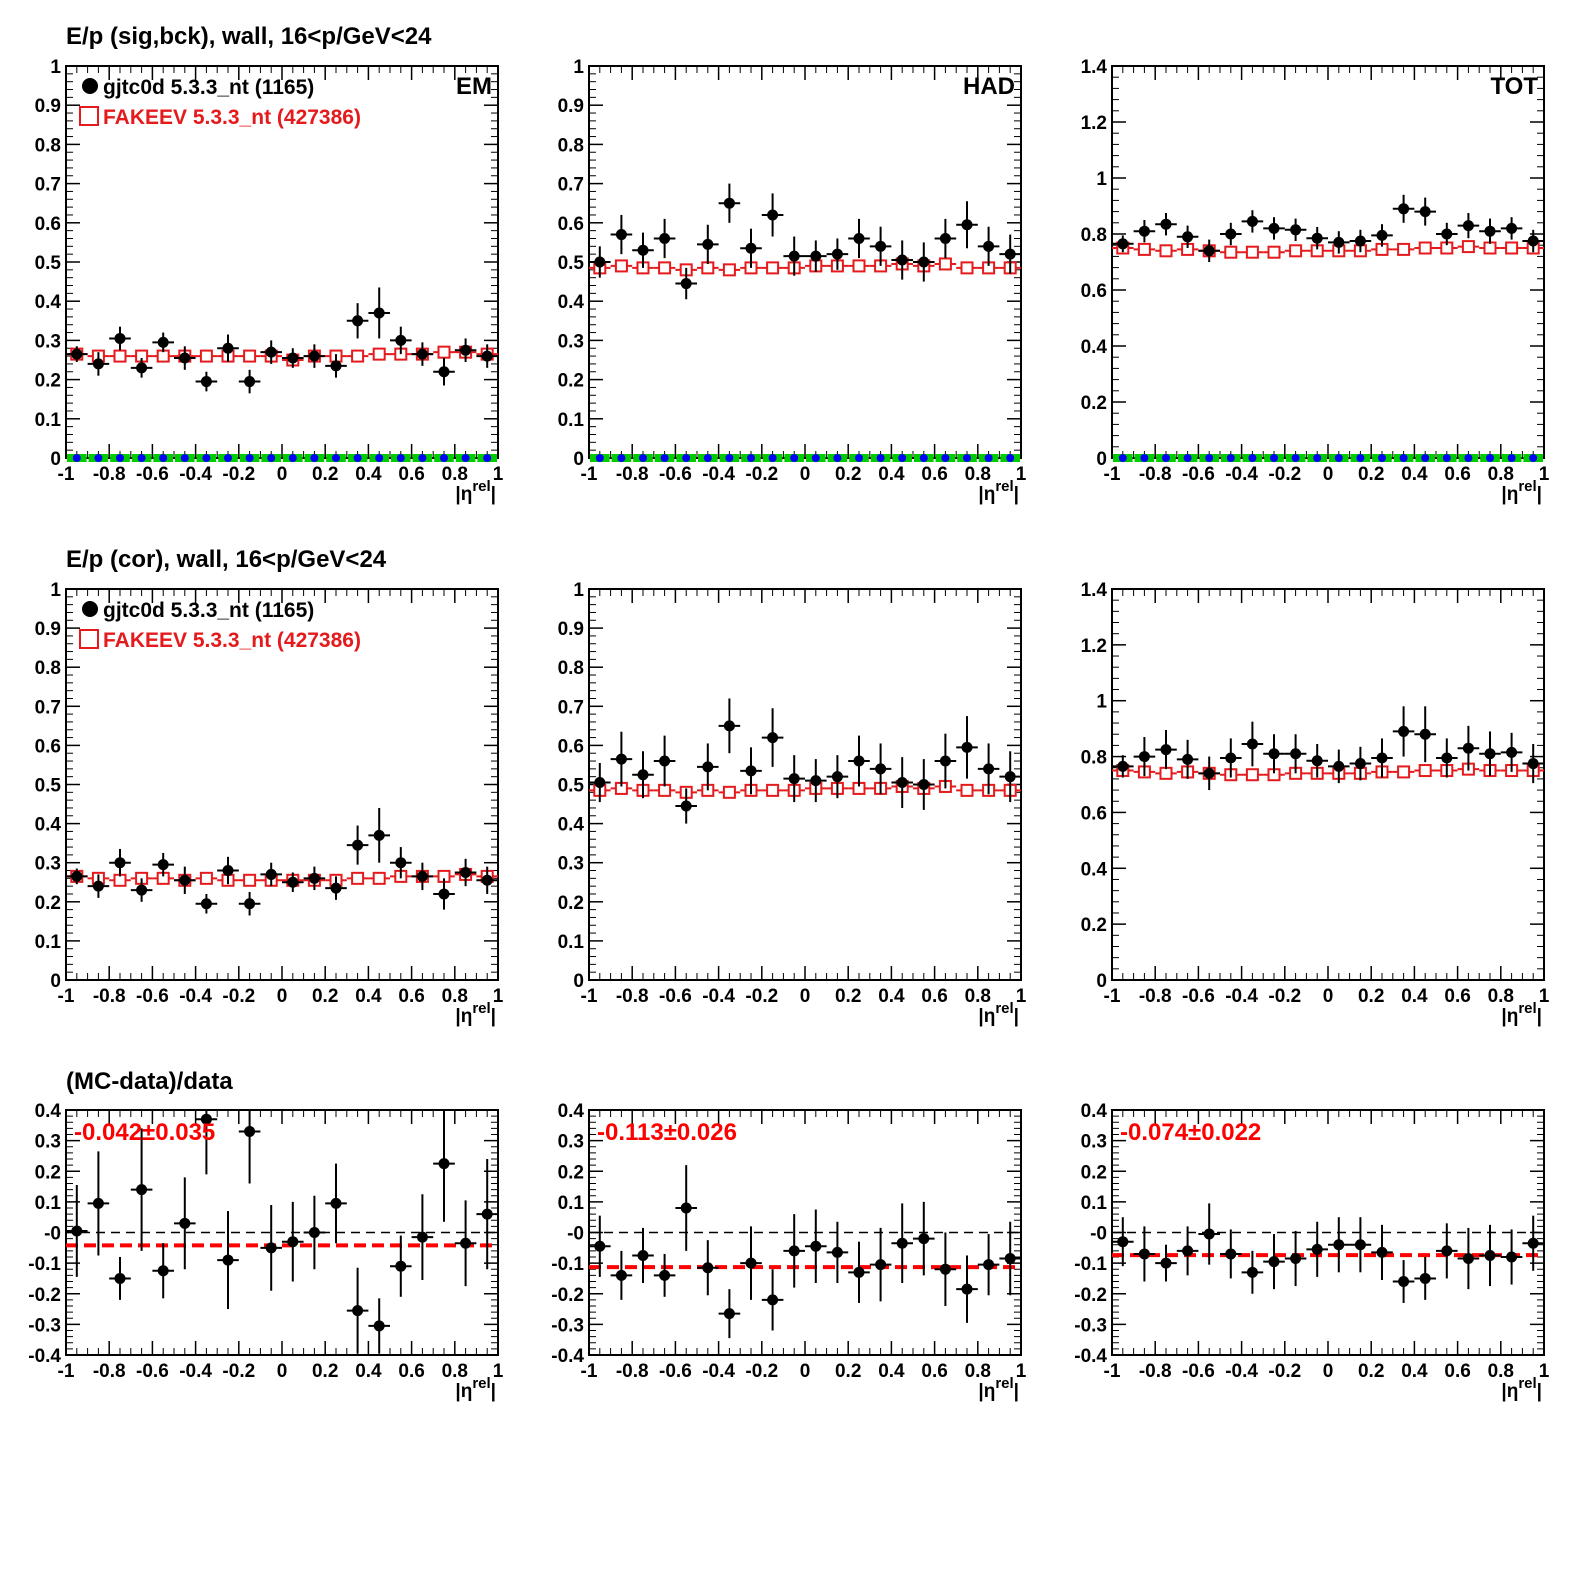 This screenshot has width=1575, height=1575. What do you see at coordinates (282, 1371) in the screenshot?
I see `x-tick-label: 0` at bounding box center [282, 1371].